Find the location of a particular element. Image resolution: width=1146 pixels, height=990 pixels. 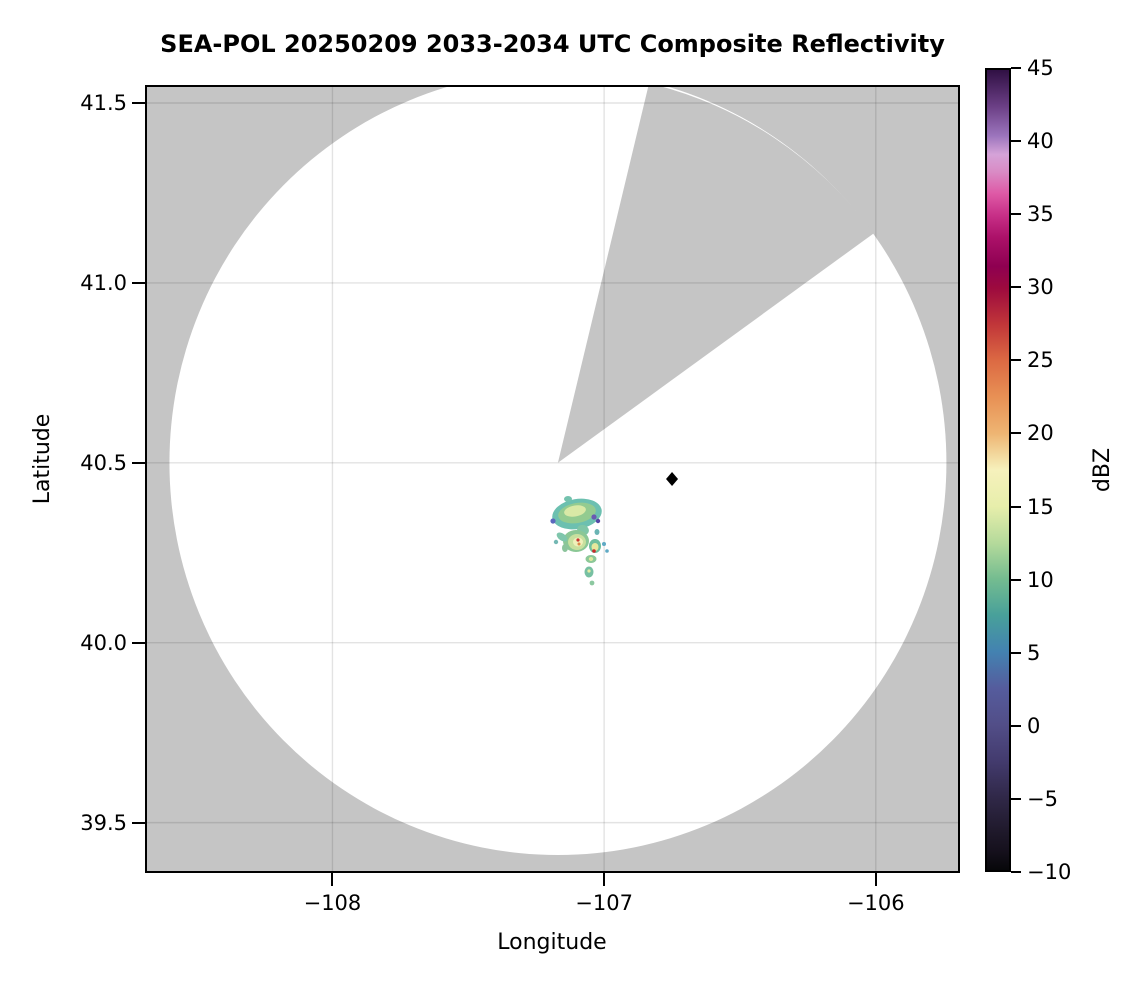

site-marker-diamond is located at coordinates (672, 479).